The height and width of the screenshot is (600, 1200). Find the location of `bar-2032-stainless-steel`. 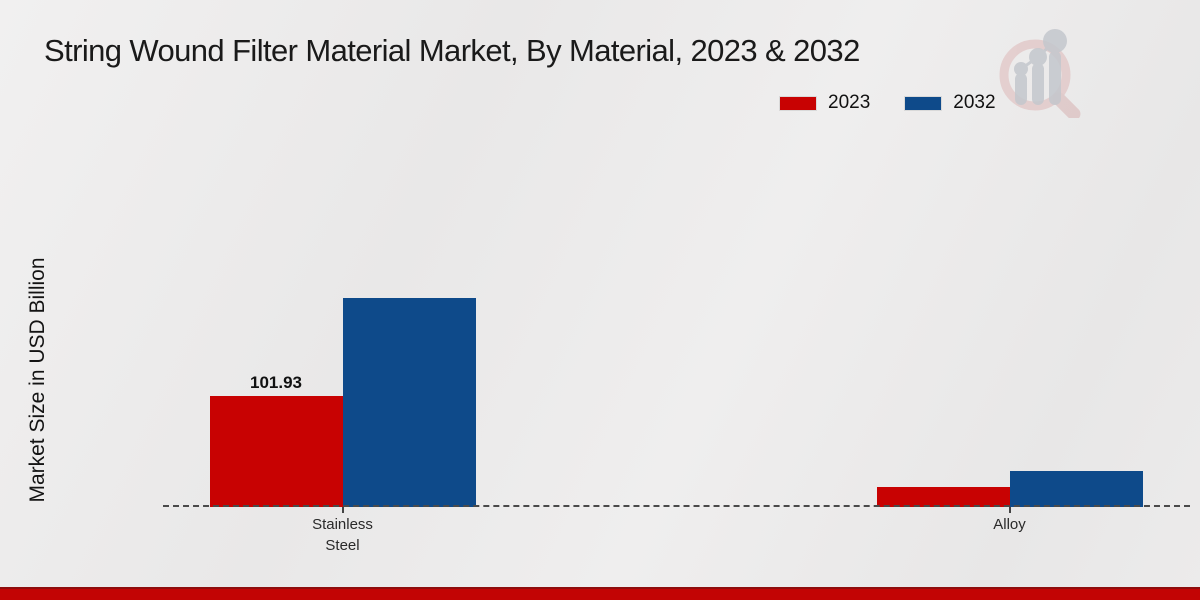

bar-2032-stainless-steel is located at coordinates (409, 402).